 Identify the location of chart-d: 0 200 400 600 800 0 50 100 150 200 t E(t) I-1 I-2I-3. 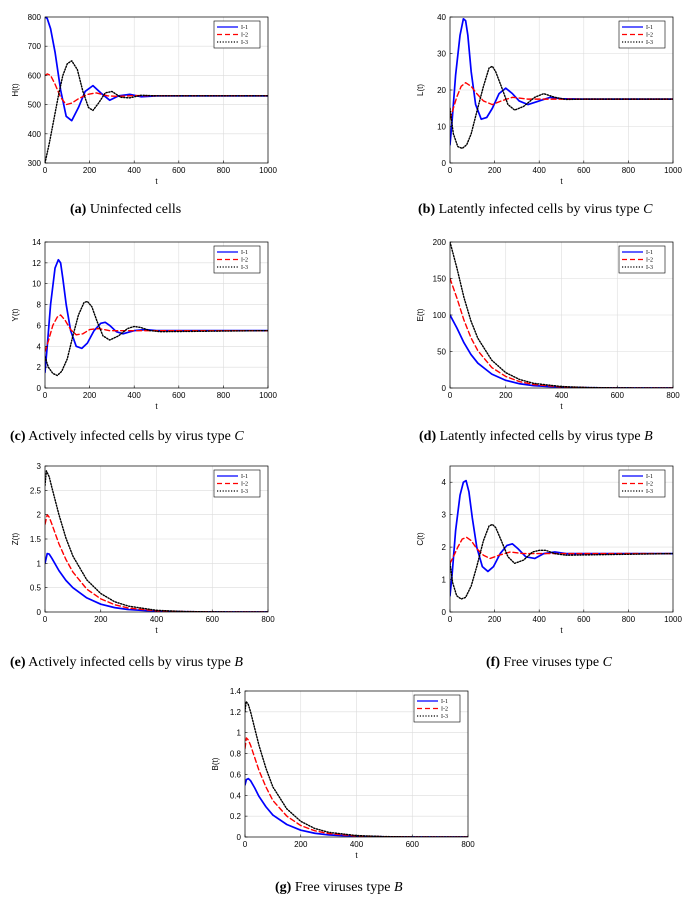
(548, 324).